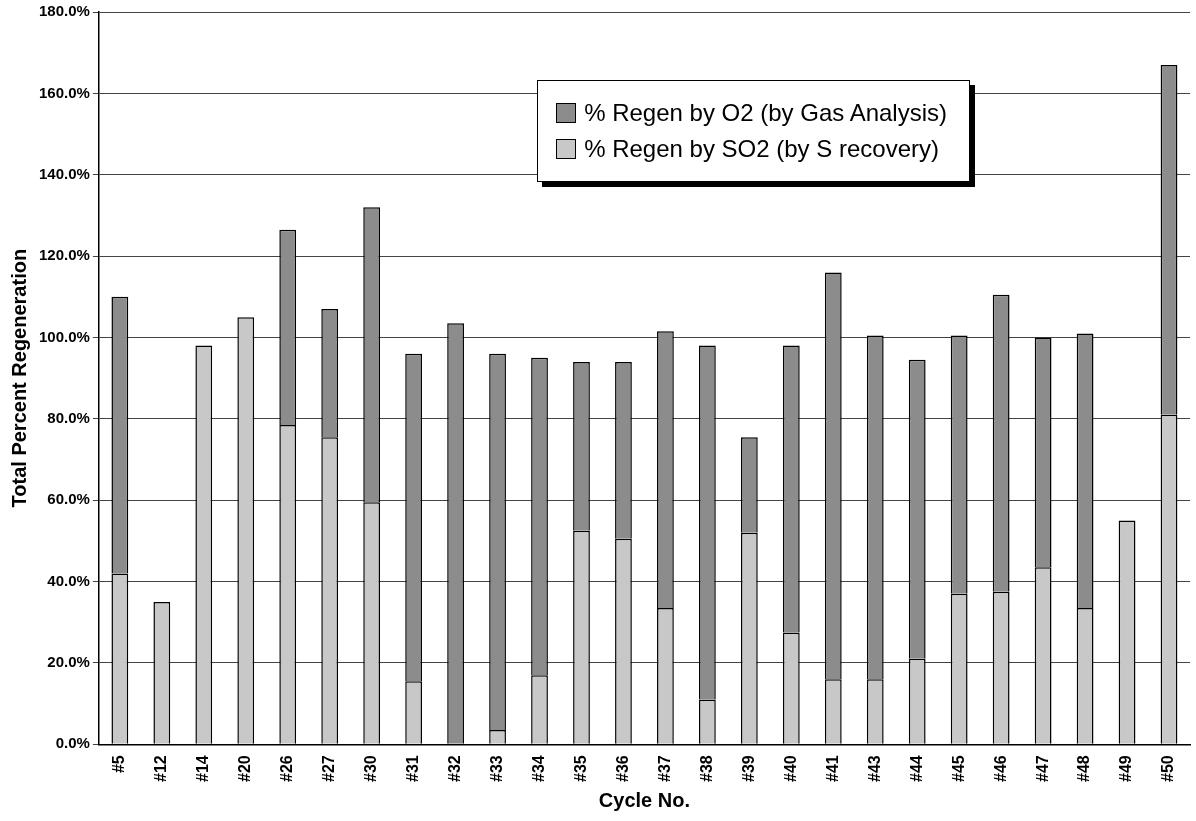 The height and width of the screenshot is (821, 1196). I want to click on y-tick-label: 20.0%, so click(68, 662).